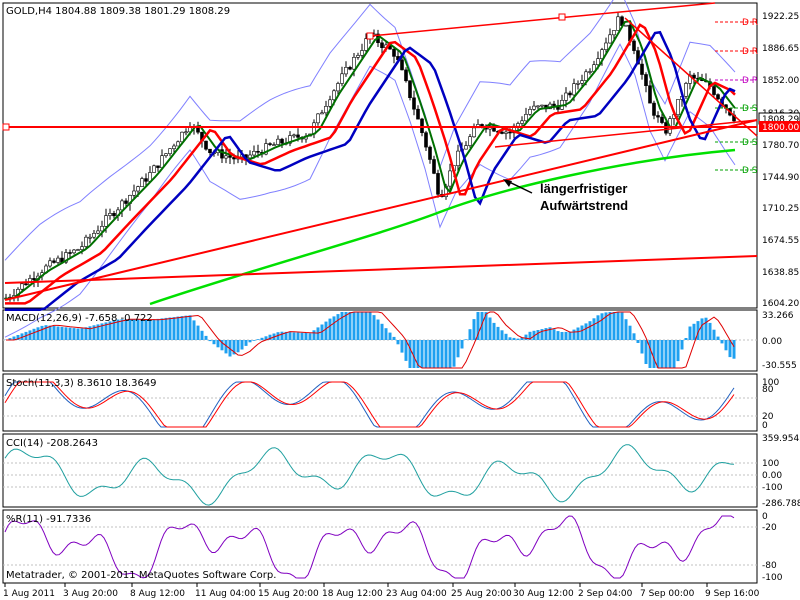  What do you see at coordinates (780, 209) in the screenshot?
I see `price-tick-label: 1710.25` at bounding box center [780, 209].